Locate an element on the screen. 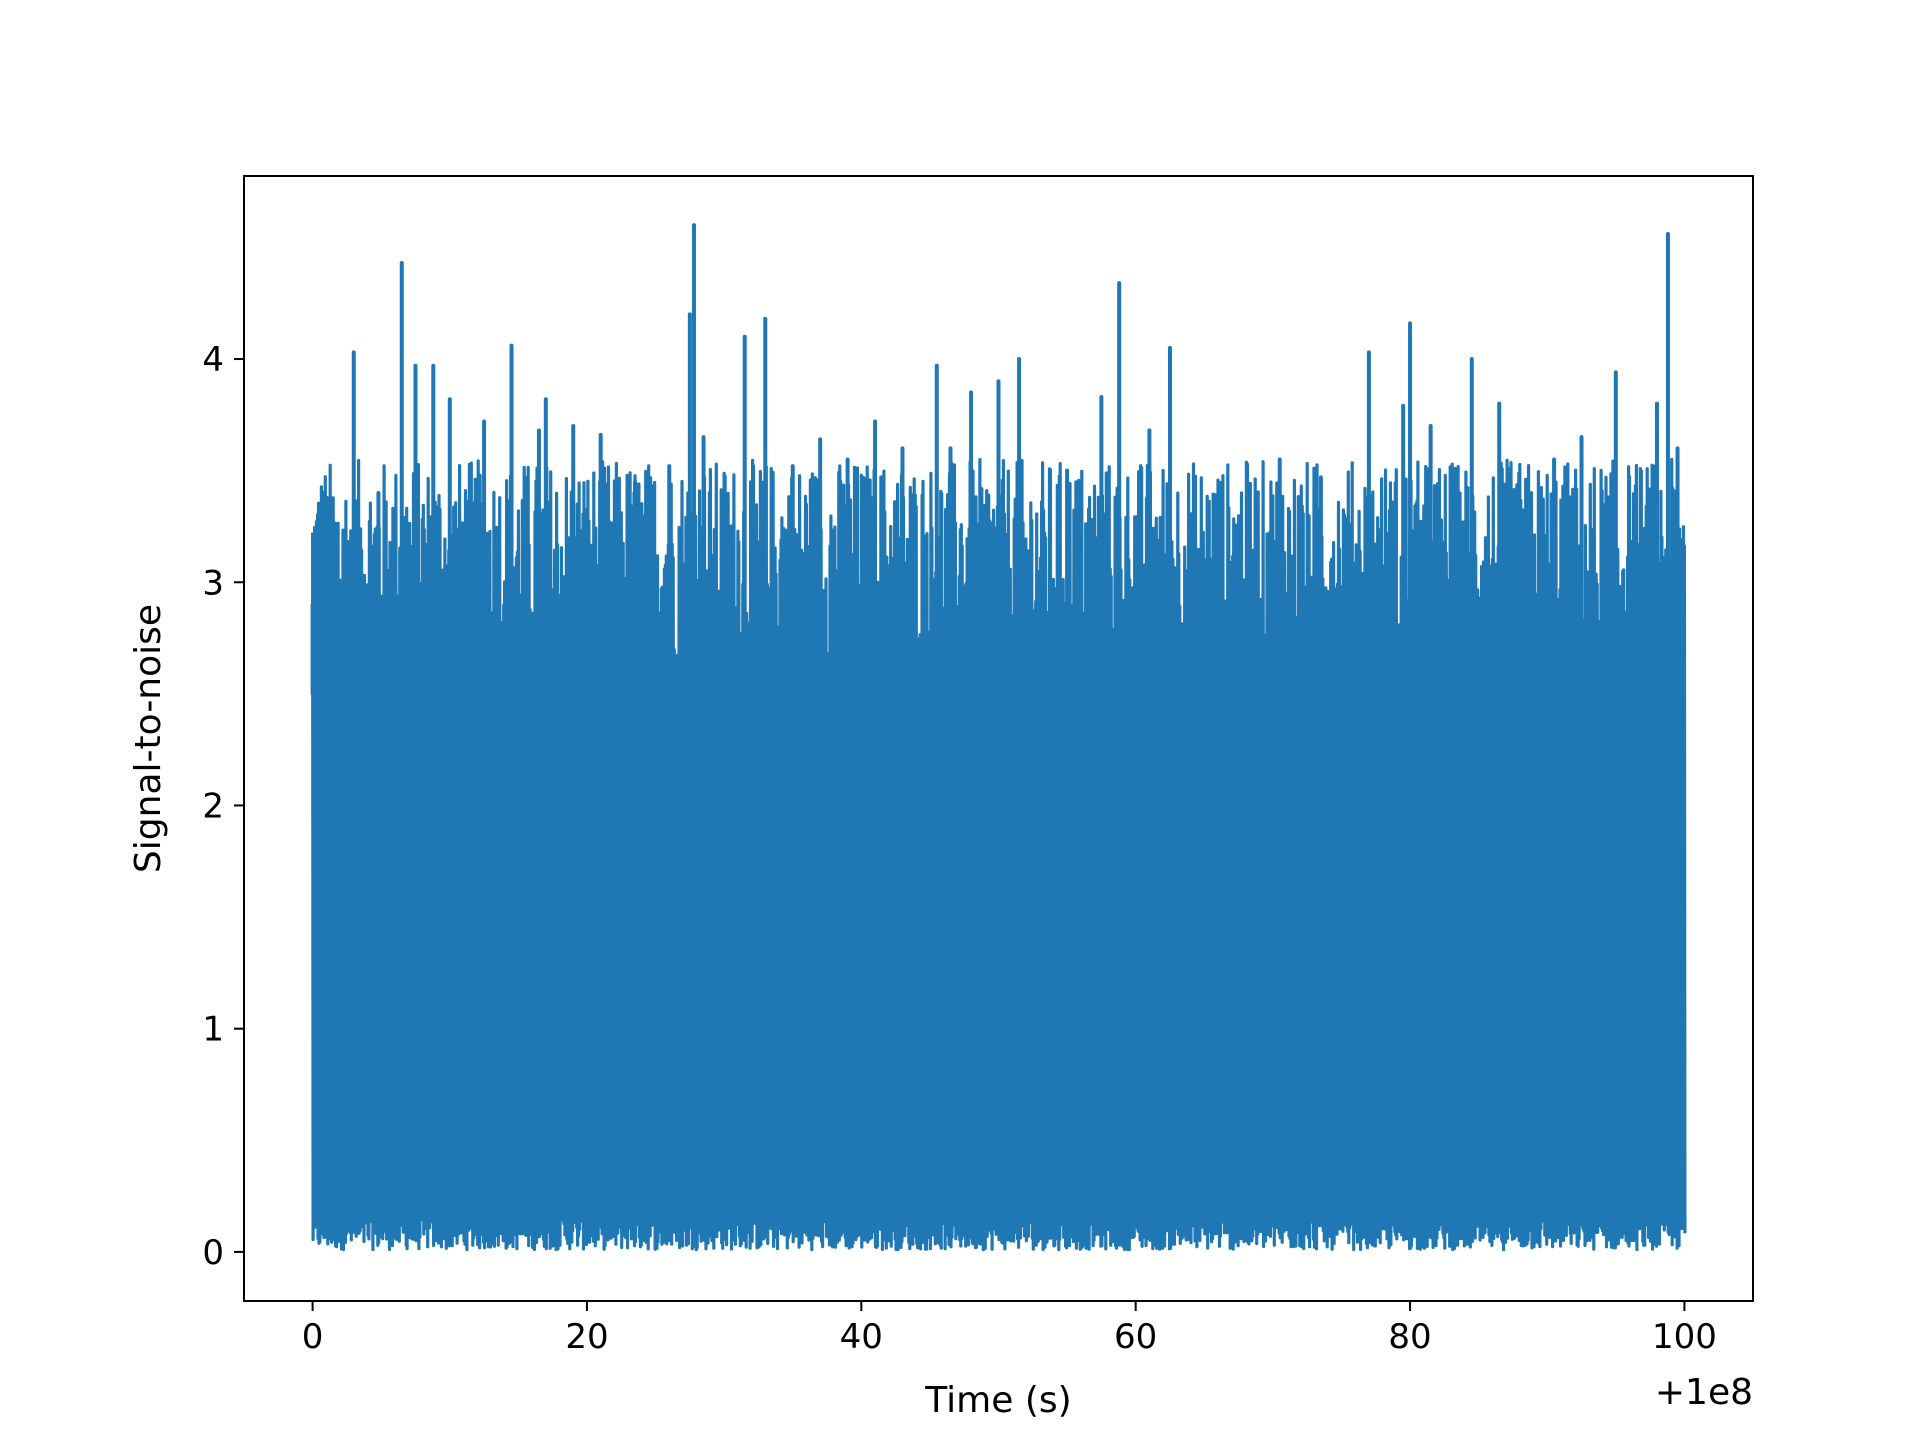  x-tick-label: 100 is located at coordinates (1684, 1337).